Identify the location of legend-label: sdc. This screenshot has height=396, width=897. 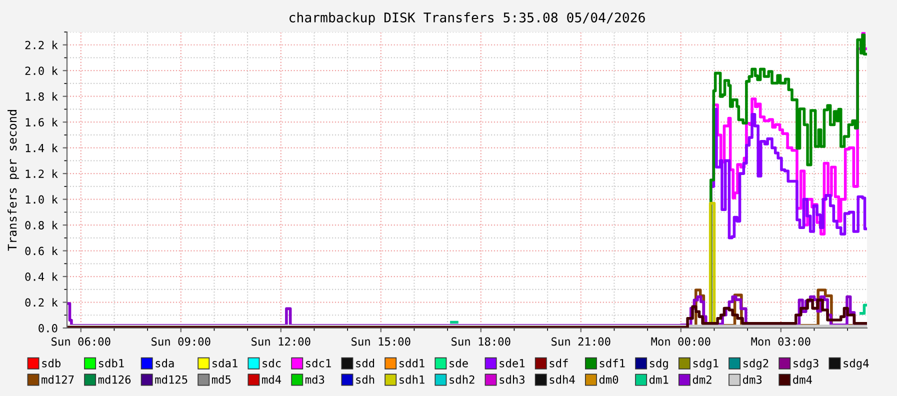
(271, 363).